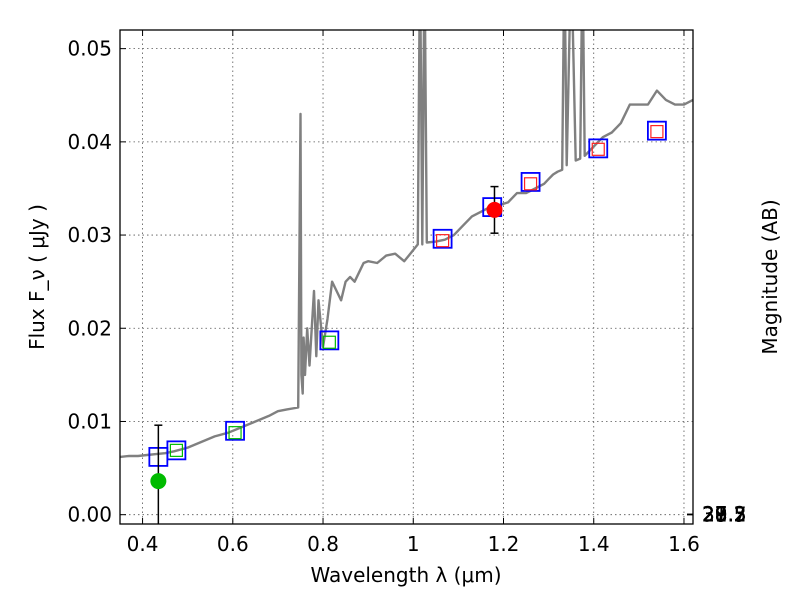 This screenshot has width=800, height=600. Describe the element at coordinates (233, 544) in the screenshot. I see `x-tick-label: 0.6` at that location.